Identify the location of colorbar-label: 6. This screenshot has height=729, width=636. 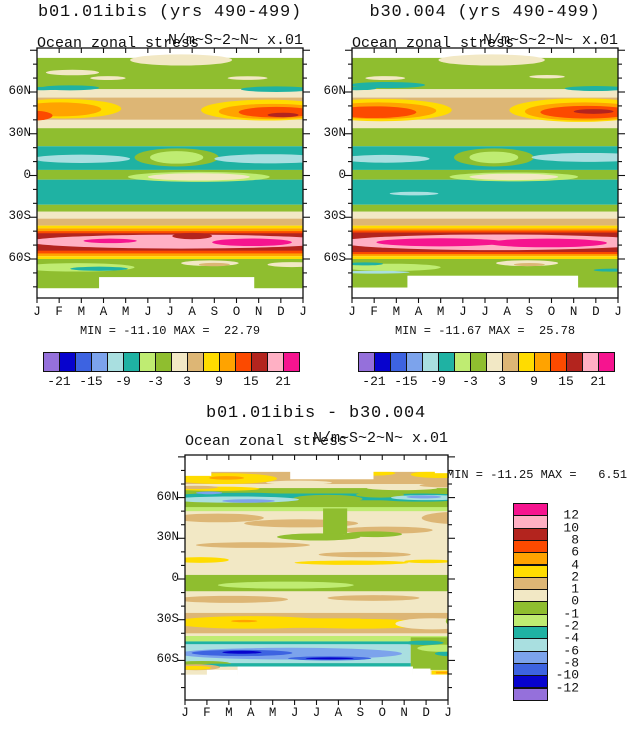
(575, 552).